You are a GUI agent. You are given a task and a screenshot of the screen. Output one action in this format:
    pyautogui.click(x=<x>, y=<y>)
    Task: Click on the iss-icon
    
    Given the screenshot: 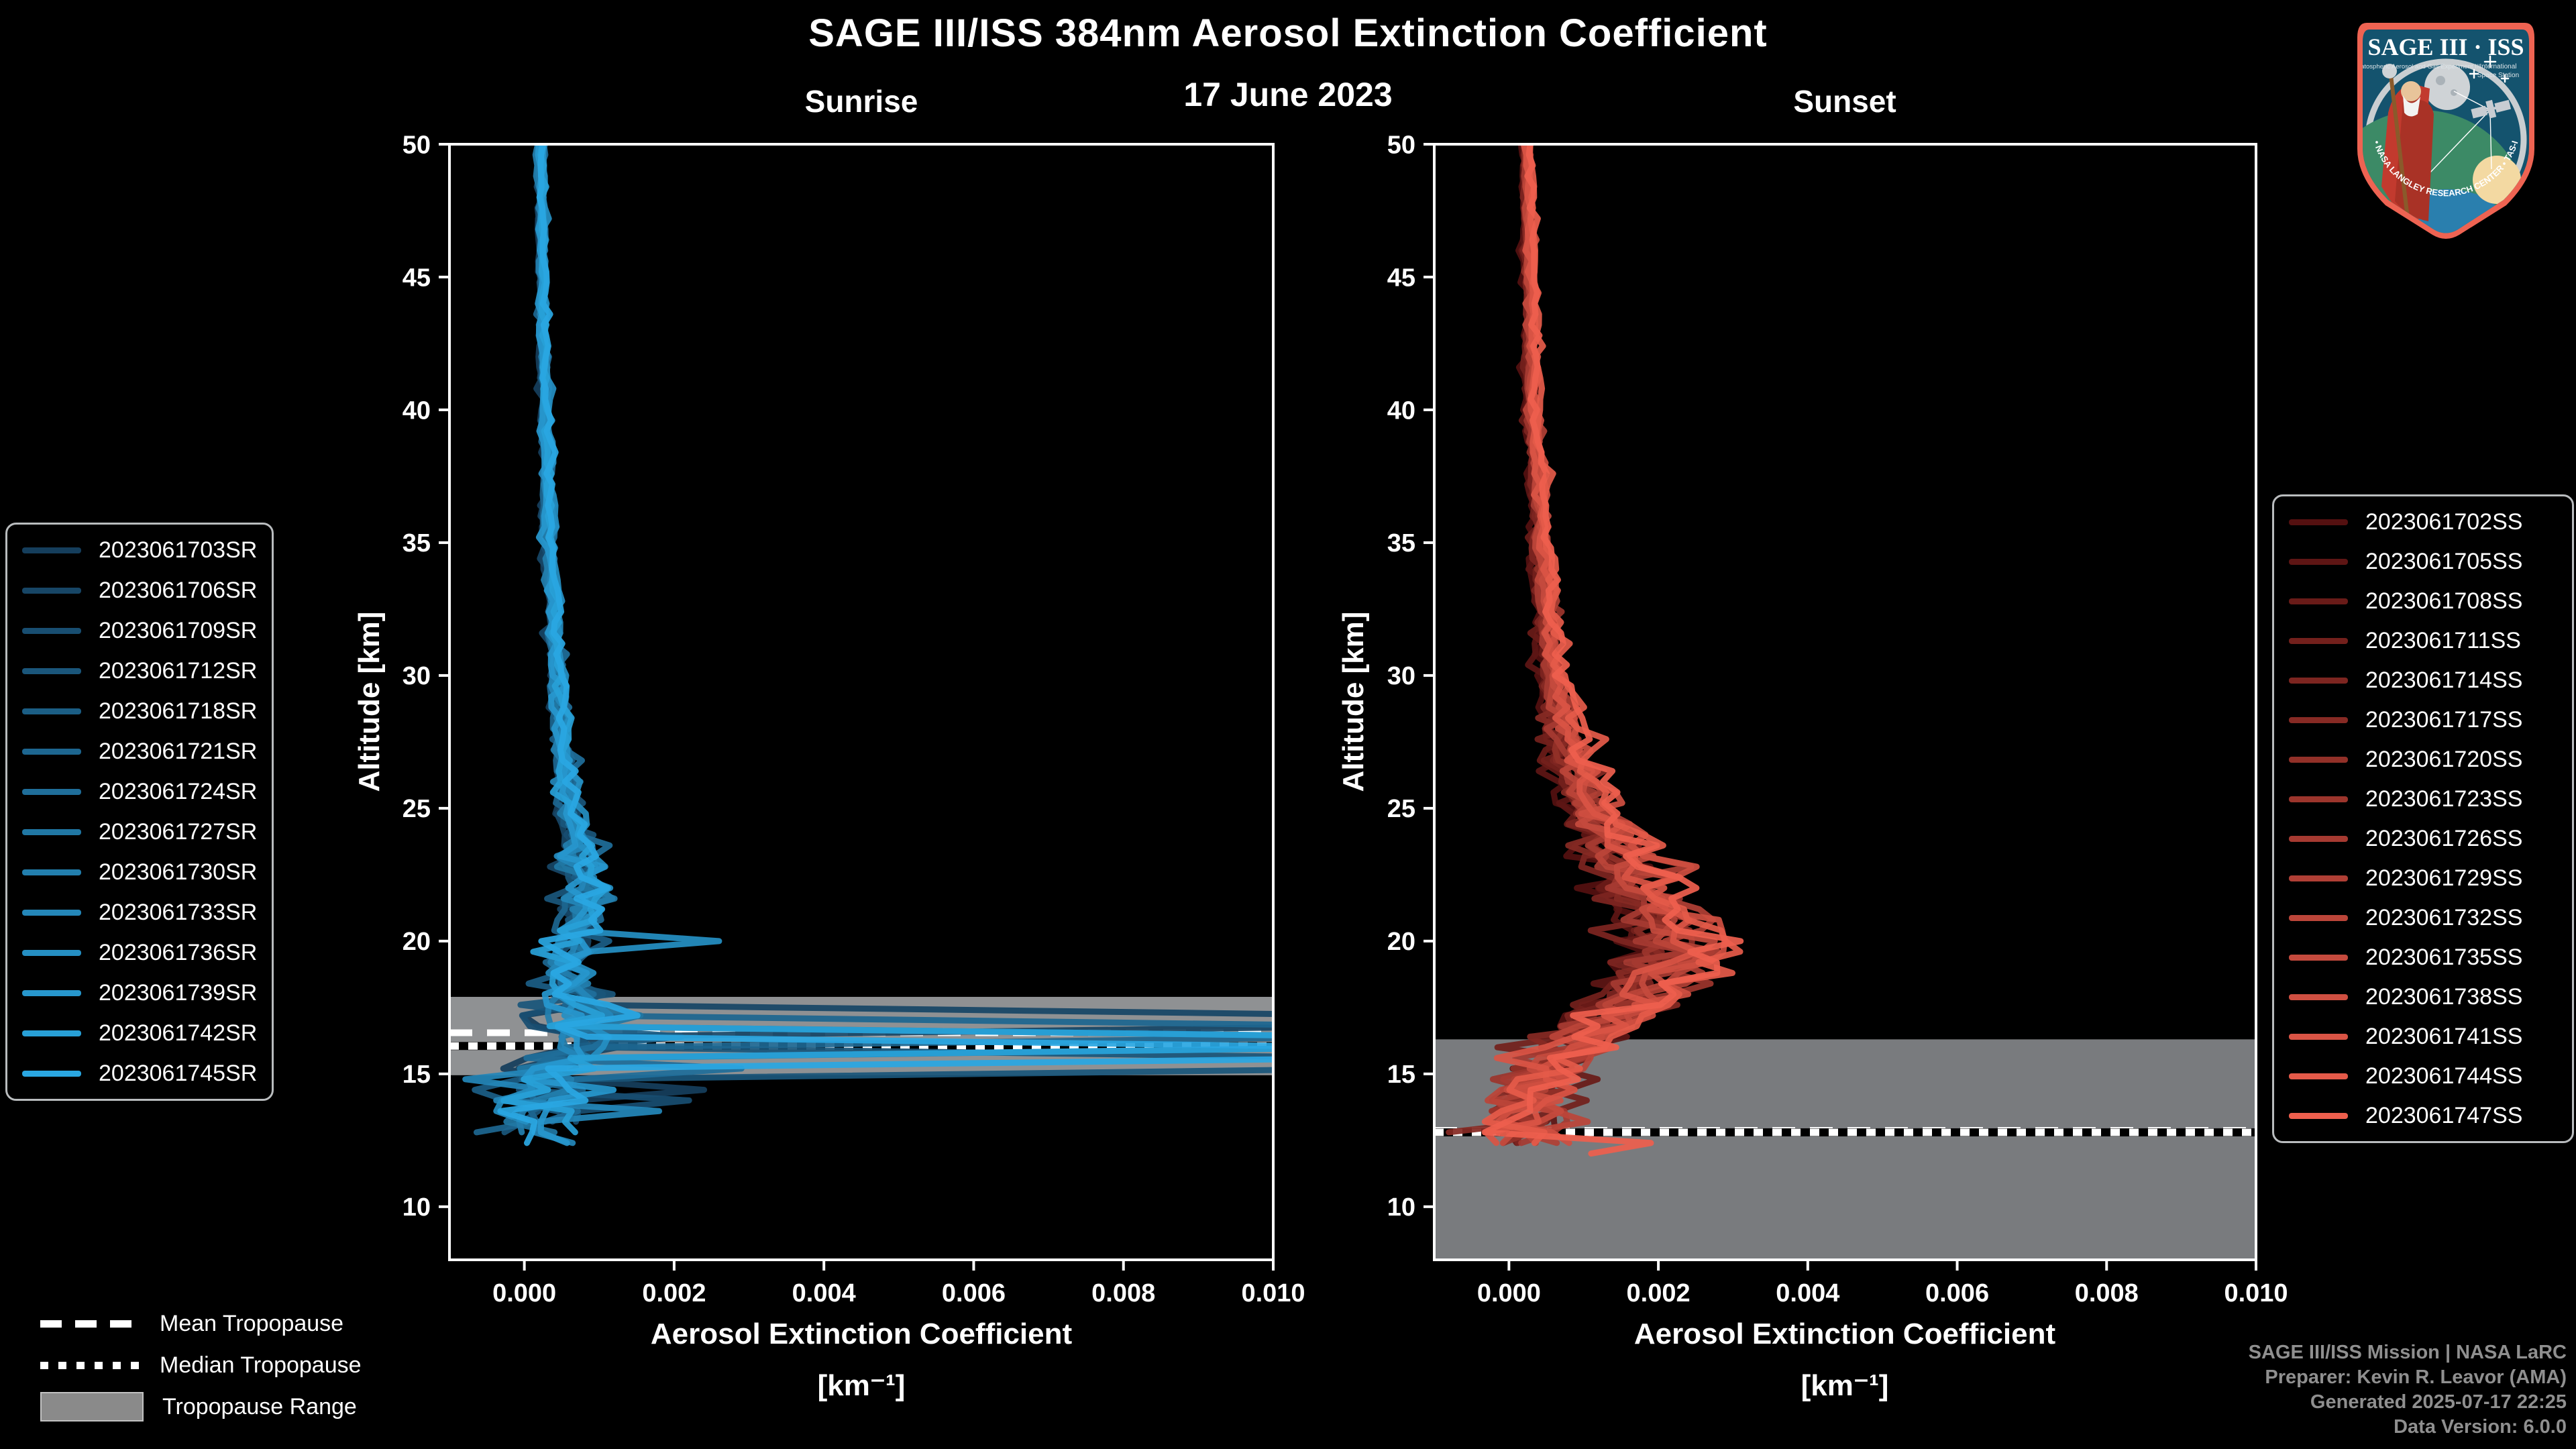 What is the action you would take?
    pyautogui.click(x=2491, y=109)
    